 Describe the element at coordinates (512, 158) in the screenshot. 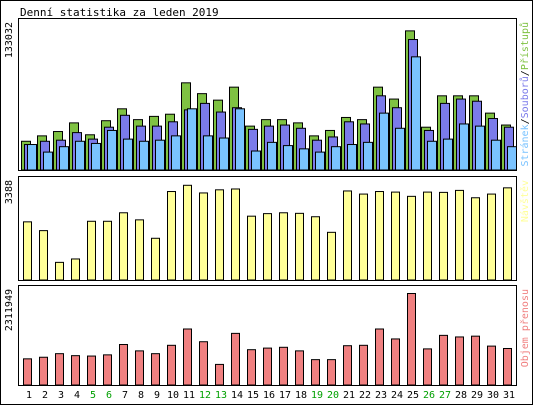

I see `bar-top-stránek-day-31` at that location.